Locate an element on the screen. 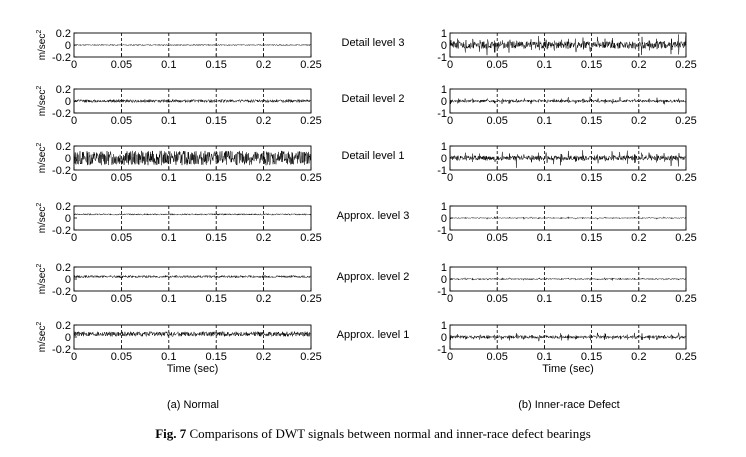 The image size is (746, 457). panel-a-label: (a) Normal is located at coordinates (193, 405).